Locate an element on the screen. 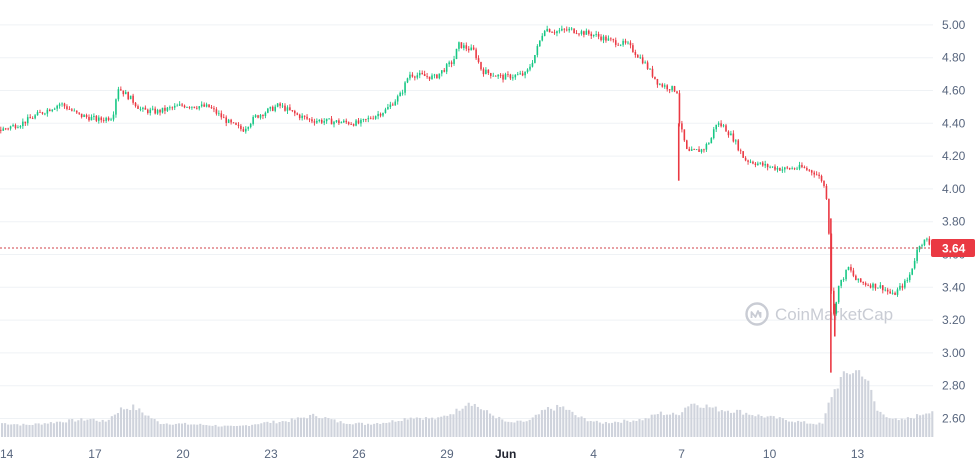  y-tick-label: 4.80 is located at coordinates (954, 58).